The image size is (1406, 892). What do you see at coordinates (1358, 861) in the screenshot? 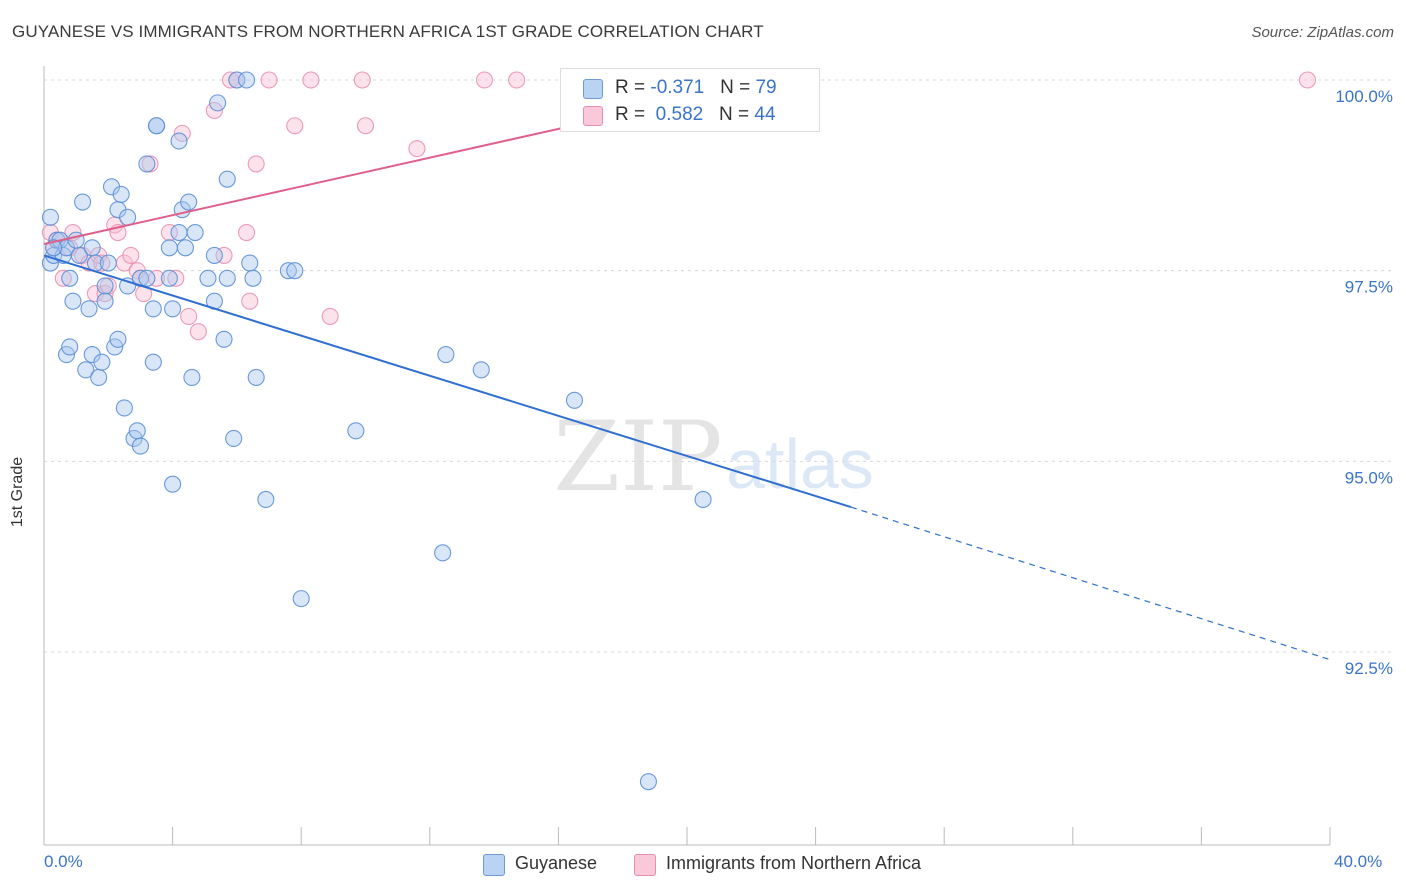
I see `x-tick-right: 40.0%` at bounding box center [1358, 861].